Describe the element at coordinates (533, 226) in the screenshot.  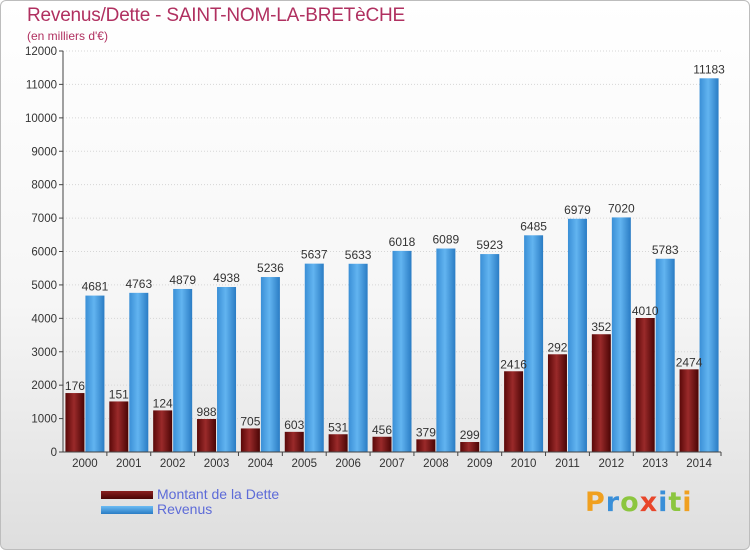
I see `data-label-revenus: 6485` at that location.